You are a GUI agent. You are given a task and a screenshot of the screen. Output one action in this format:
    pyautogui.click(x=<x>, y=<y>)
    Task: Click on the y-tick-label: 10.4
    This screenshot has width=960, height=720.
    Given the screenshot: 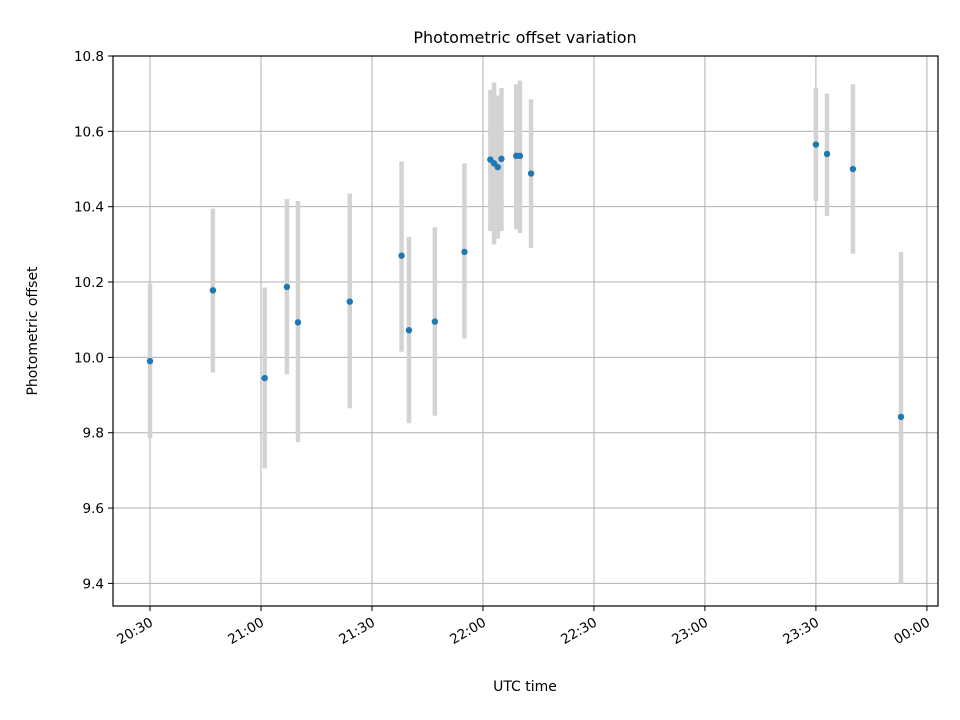 What is the action you would take?
    pyautogui.click(x=89, y=208)
    